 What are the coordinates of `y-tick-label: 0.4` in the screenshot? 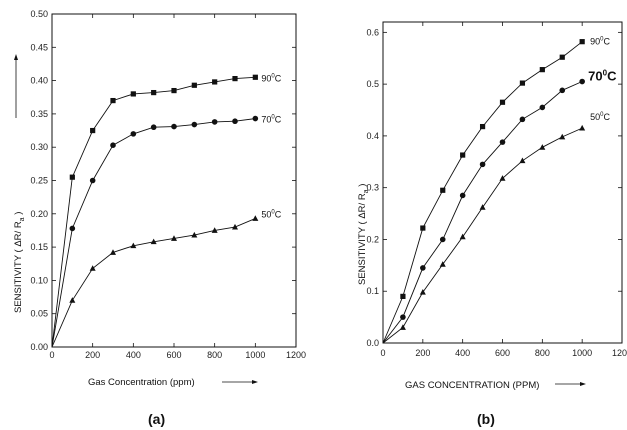 It's located at (372, 136).